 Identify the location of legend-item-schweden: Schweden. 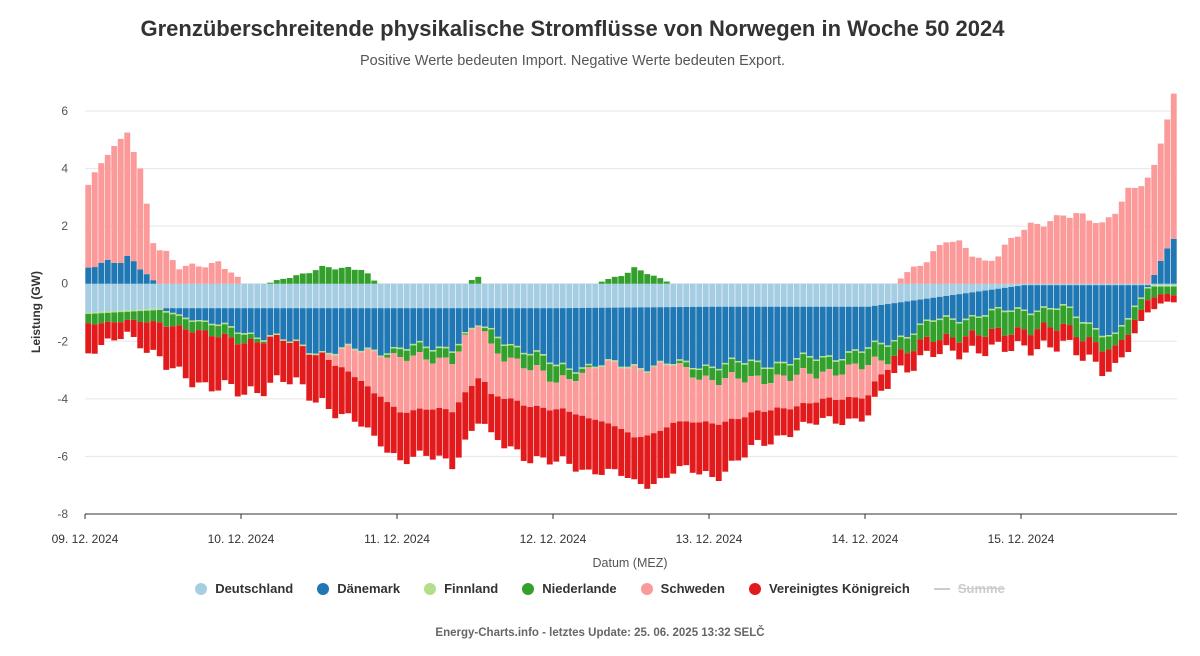
(682, 588).